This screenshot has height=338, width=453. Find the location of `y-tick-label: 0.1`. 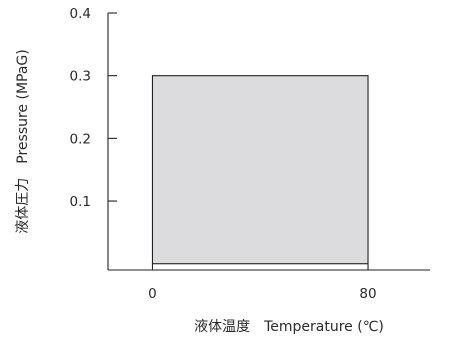

y-tick-label: 0.1 is located at coordinates (80, 202).